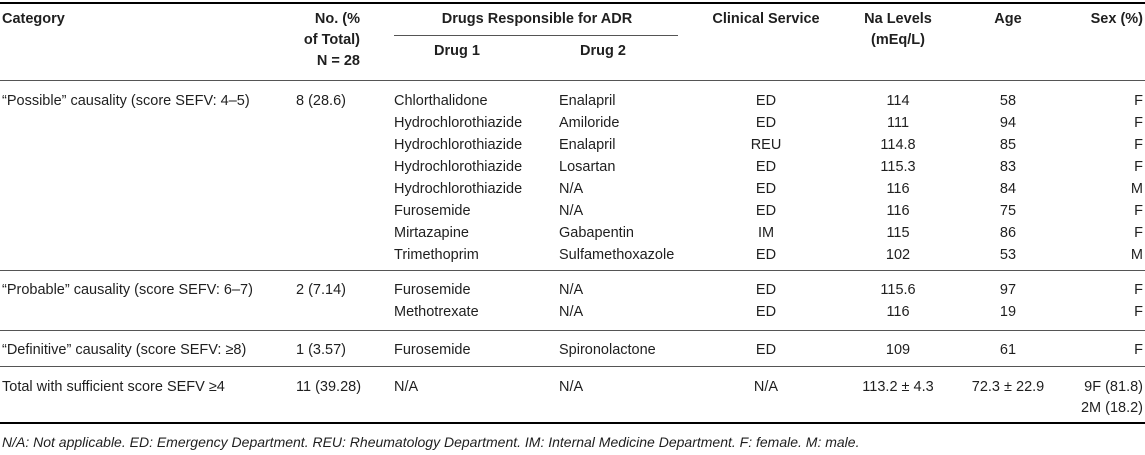 The width and height of the screenshot is (1145, 455). I want to click on row-na: 115, so click(898, 233).